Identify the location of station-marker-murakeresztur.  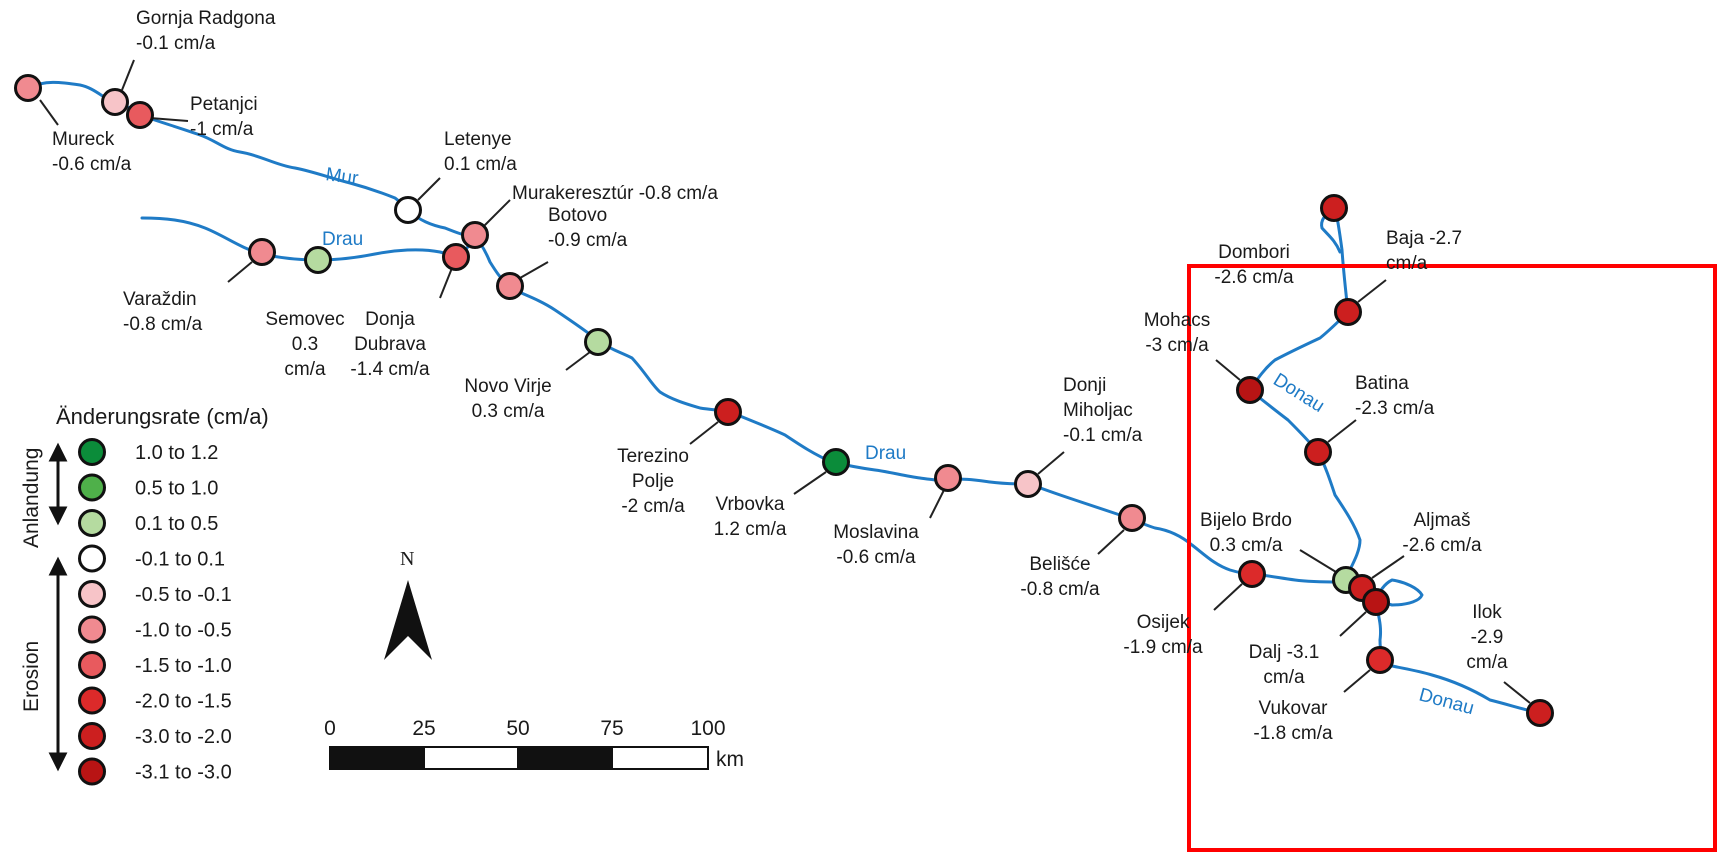
(475, 235).